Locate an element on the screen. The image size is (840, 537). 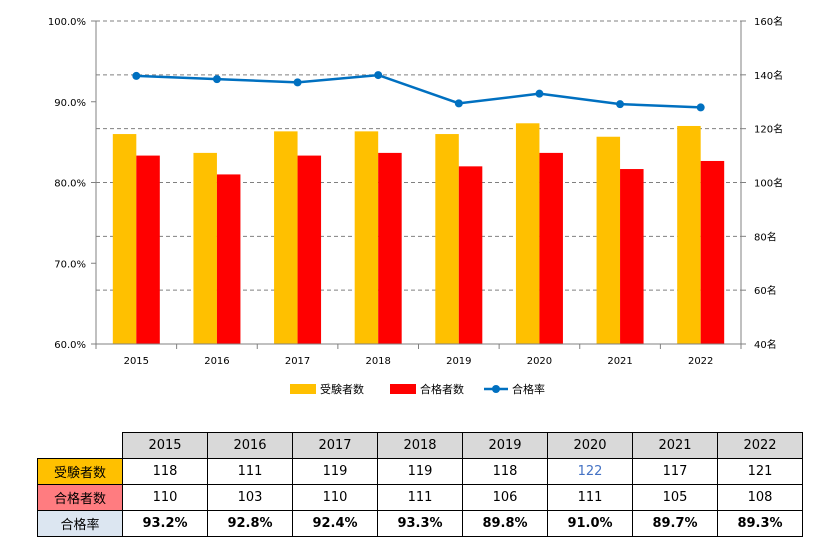
left-tick-label: 80.0% is located at coordinates (70, 184).